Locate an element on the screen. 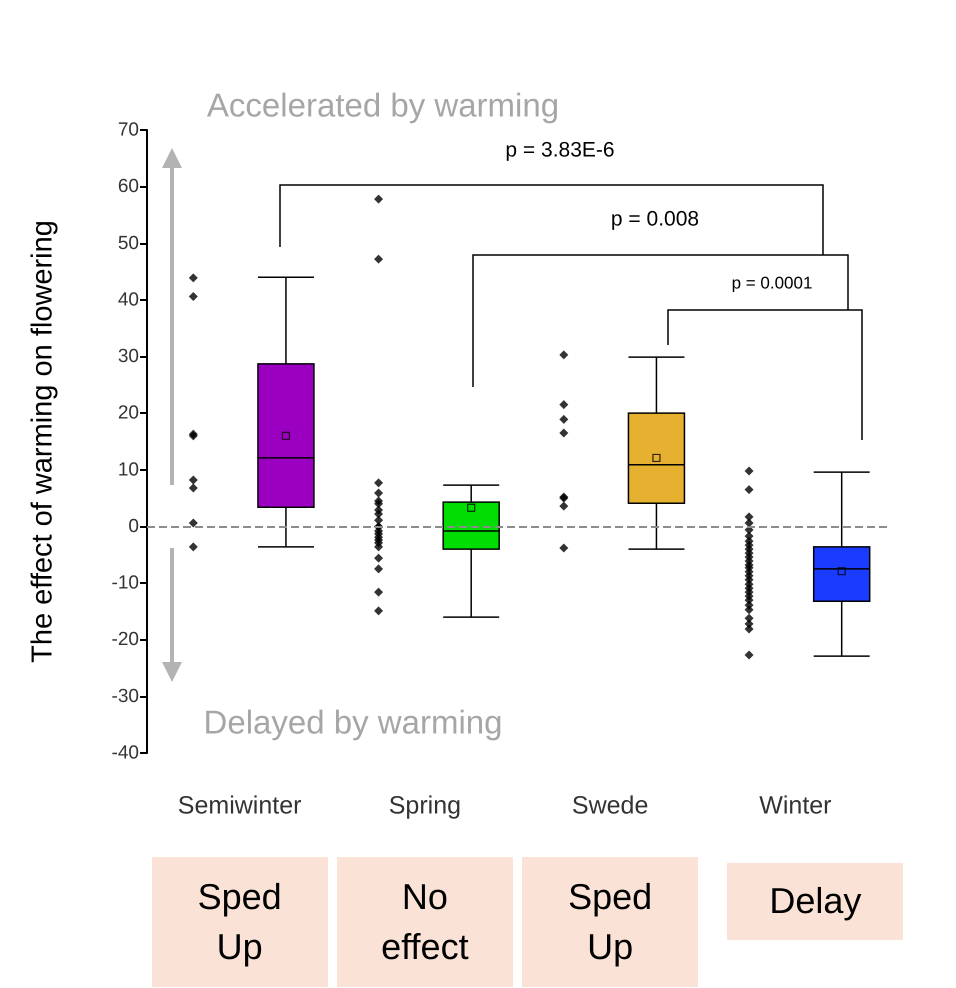  annotation: Delayed by warming is located at coordinates (353, 722).